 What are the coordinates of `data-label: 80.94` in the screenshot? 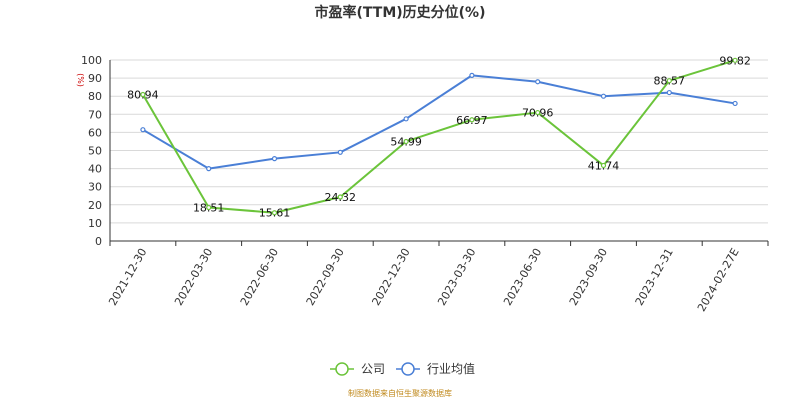 It's located at (143, 94).